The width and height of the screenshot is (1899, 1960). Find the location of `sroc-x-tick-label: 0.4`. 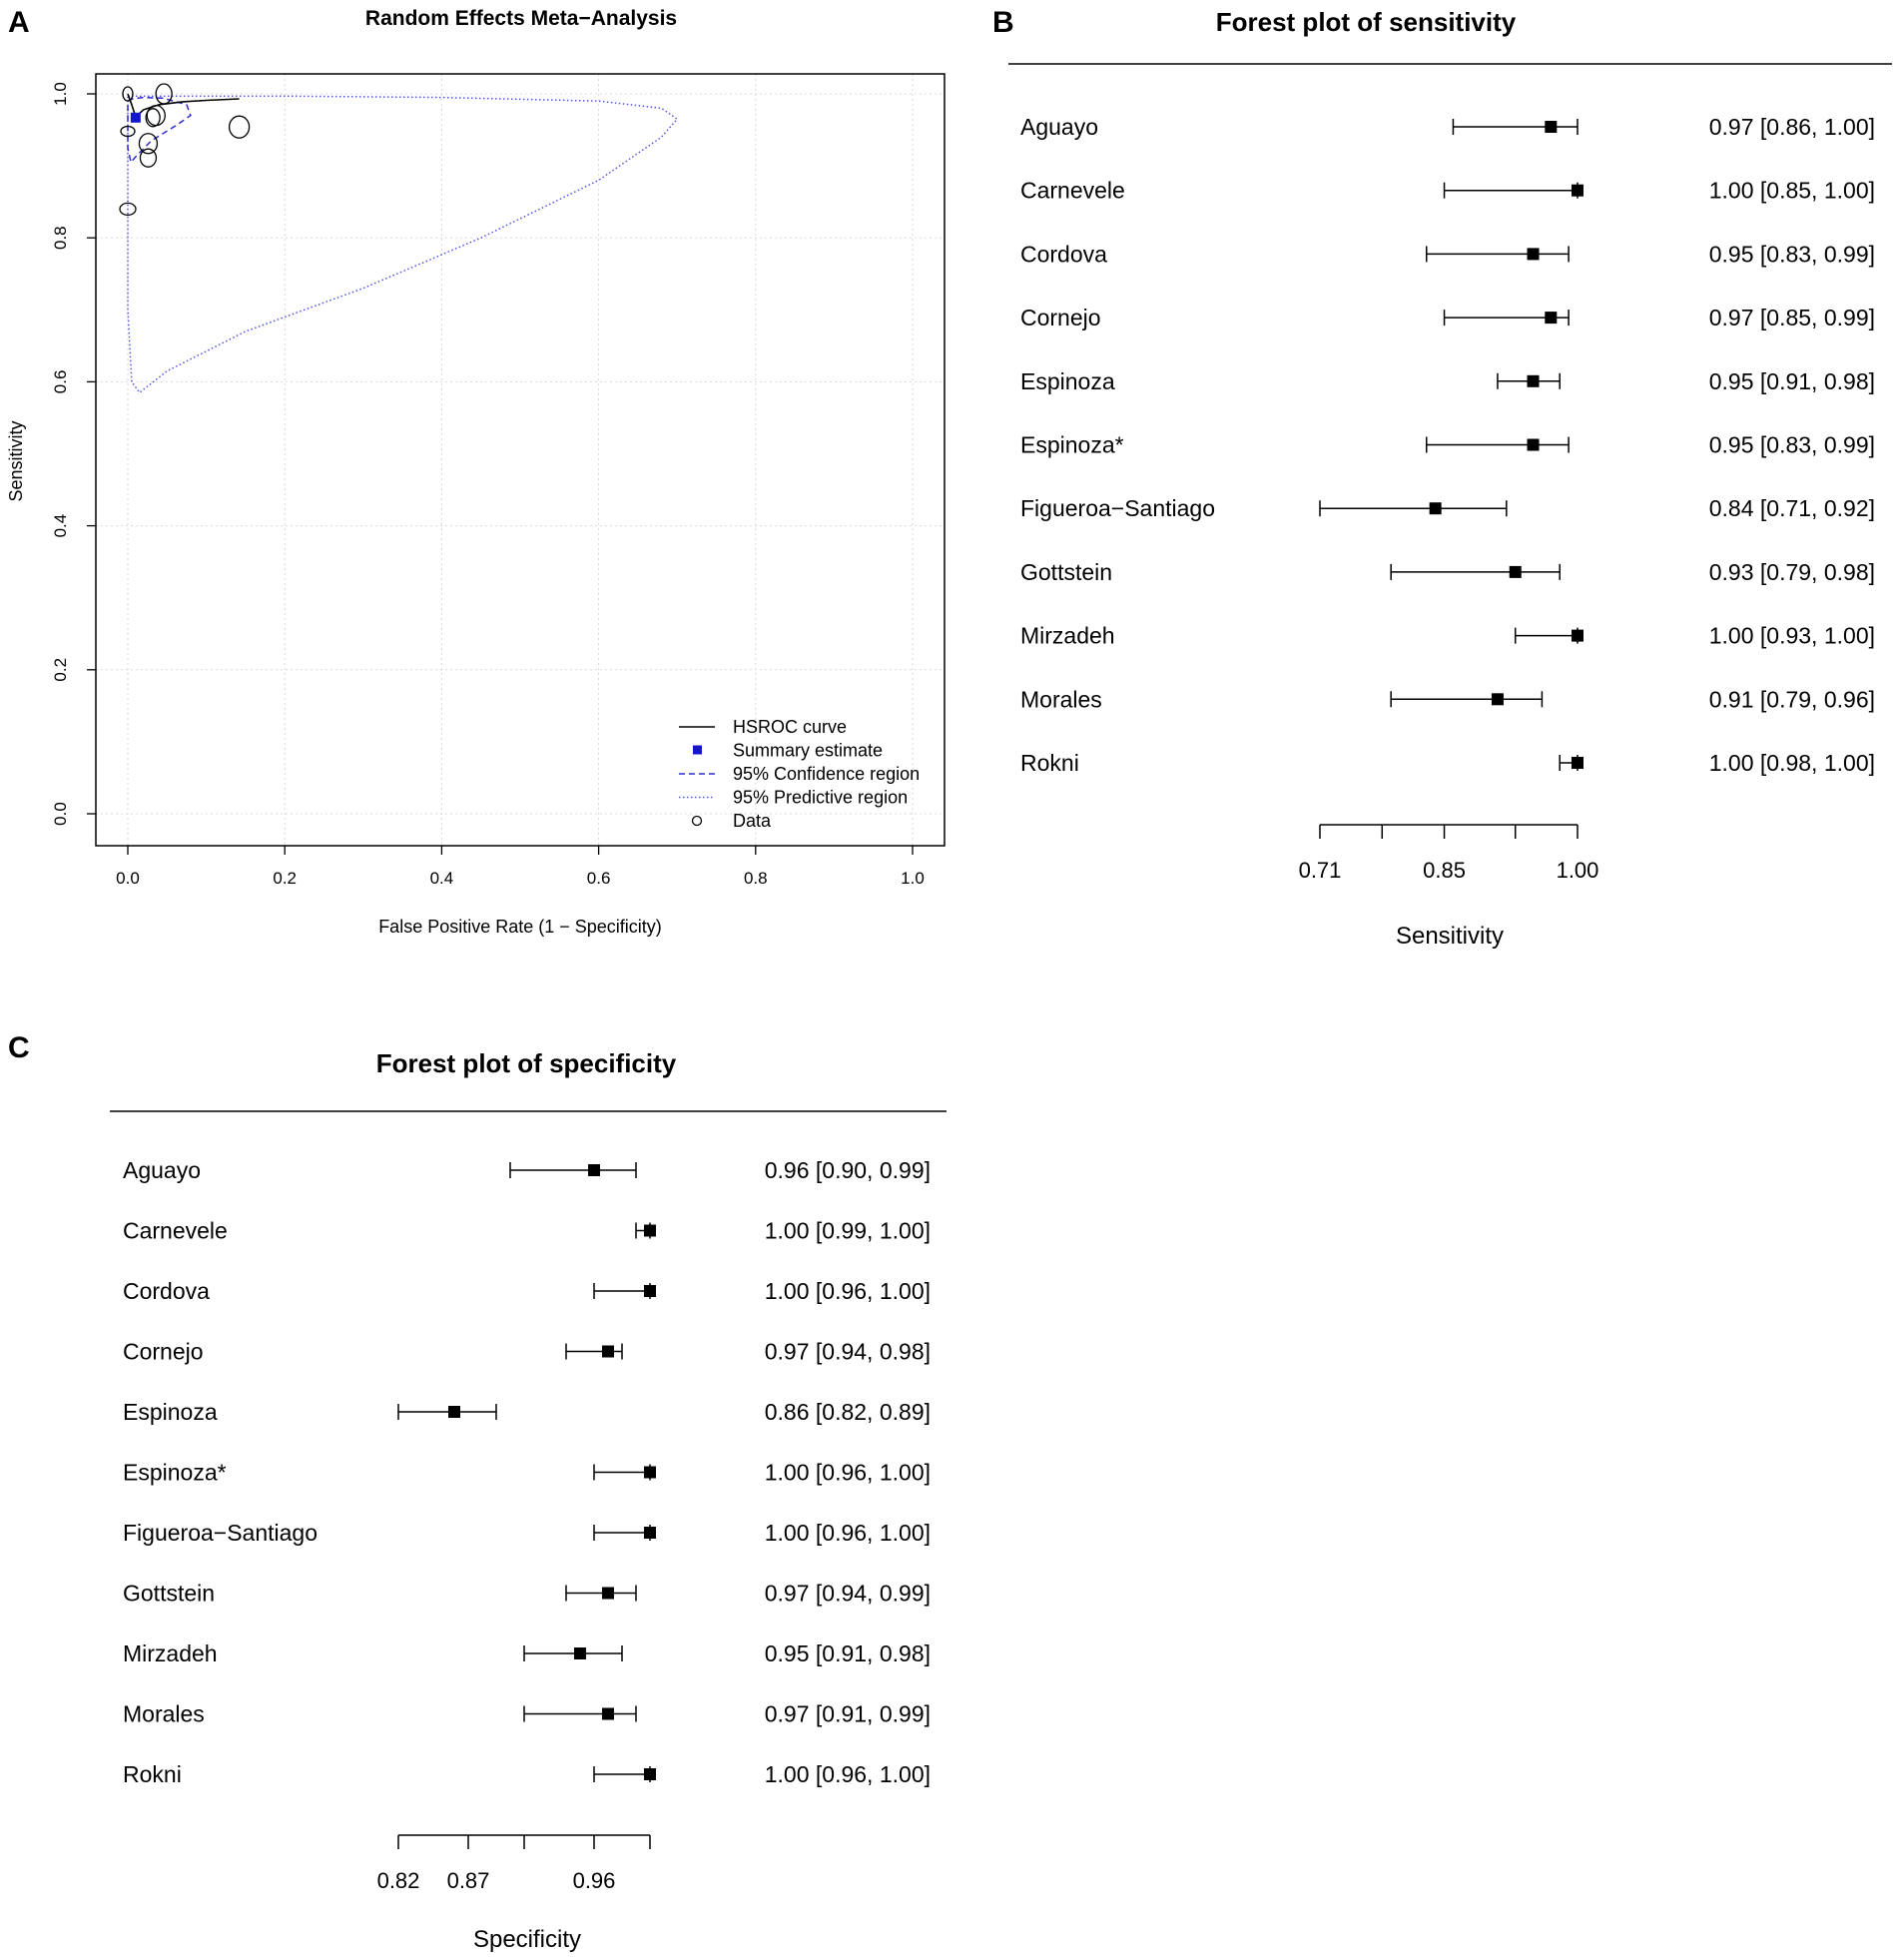

sroc-x-tick-label: 0.4 is located at coordinates (442, 878).